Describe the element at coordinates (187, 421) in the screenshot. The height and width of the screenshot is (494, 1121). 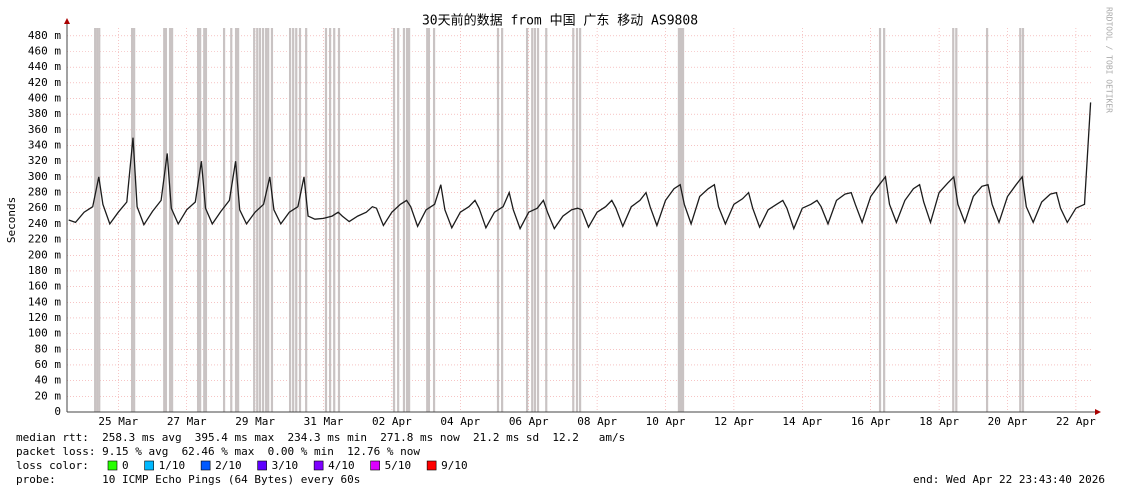
I see `x-tick-label: 27 Mar` at that location.